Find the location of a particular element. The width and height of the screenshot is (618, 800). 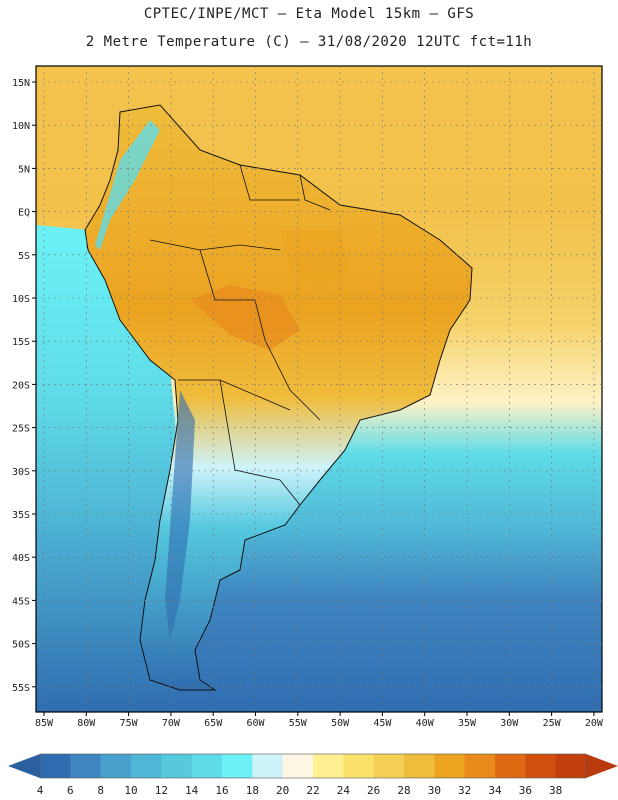

lon-label: 65W is located at coordinates (213, 723).